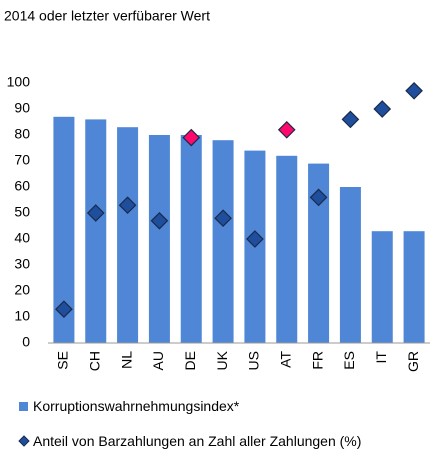  What do you see at coordinates (26, 342) in the screenshot?
I see `y-tick-label: 0` at bounding box center [26, 342].